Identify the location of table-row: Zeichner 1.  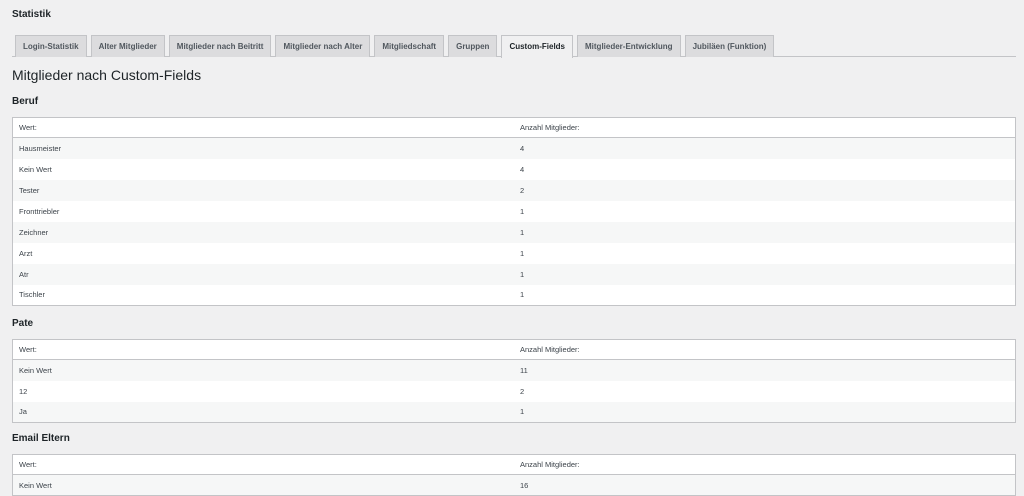
(514, 232).